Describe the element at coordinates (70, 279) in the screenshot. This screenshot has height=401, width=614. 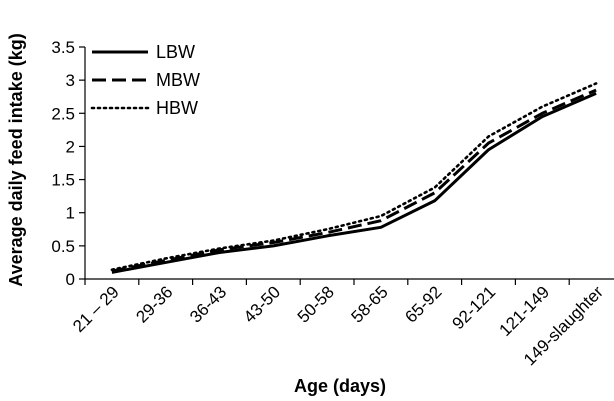
I see `y-tick-label: 0` at that location.